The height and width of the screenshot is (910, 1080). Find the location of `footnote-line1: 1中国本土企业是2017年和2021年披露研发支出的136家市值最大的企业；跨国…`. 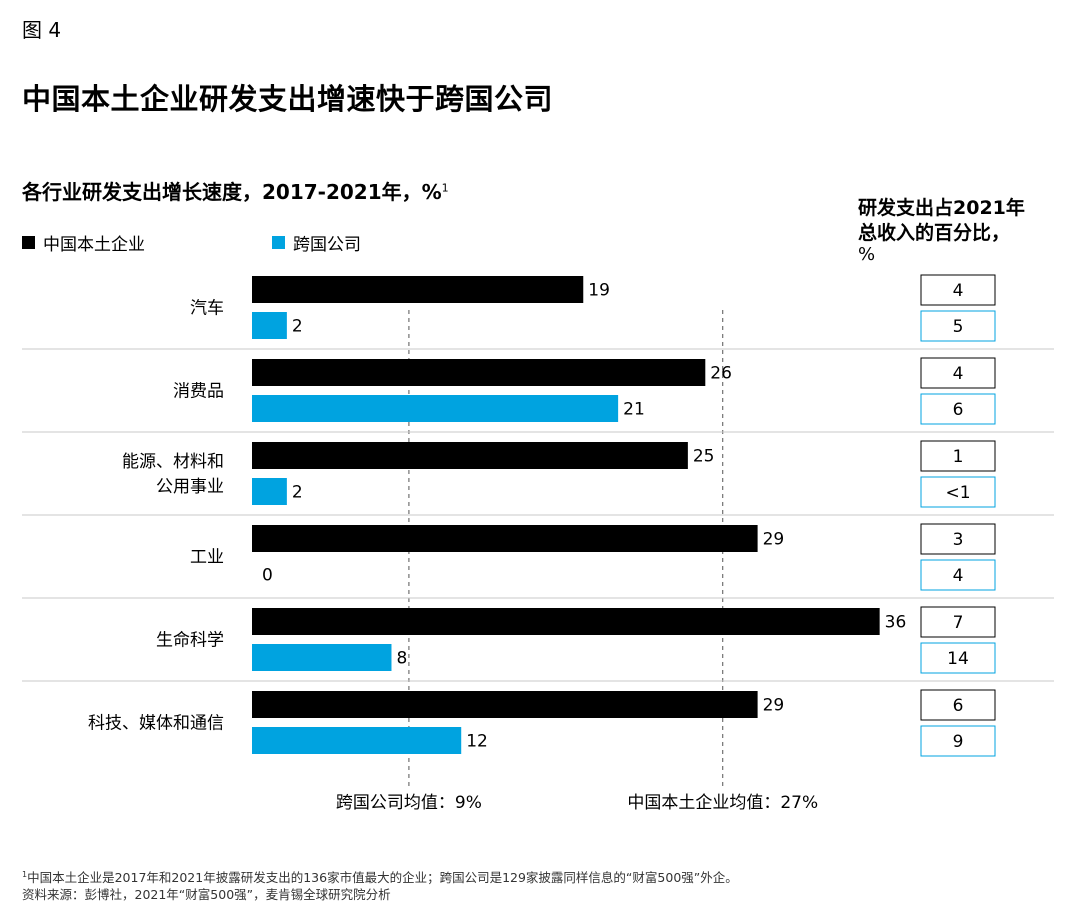

footnote-line1: 1中国本土企业是2017年和2021年披露研发支出的136家市值最大的企业；跨国… is located at coordinates (380, 876).